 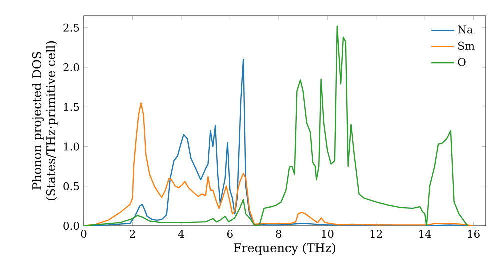 What do you see at coordinates (466, 30) in the screenshot?
I see `legend-label: Na` at bounding box center [466, 30].